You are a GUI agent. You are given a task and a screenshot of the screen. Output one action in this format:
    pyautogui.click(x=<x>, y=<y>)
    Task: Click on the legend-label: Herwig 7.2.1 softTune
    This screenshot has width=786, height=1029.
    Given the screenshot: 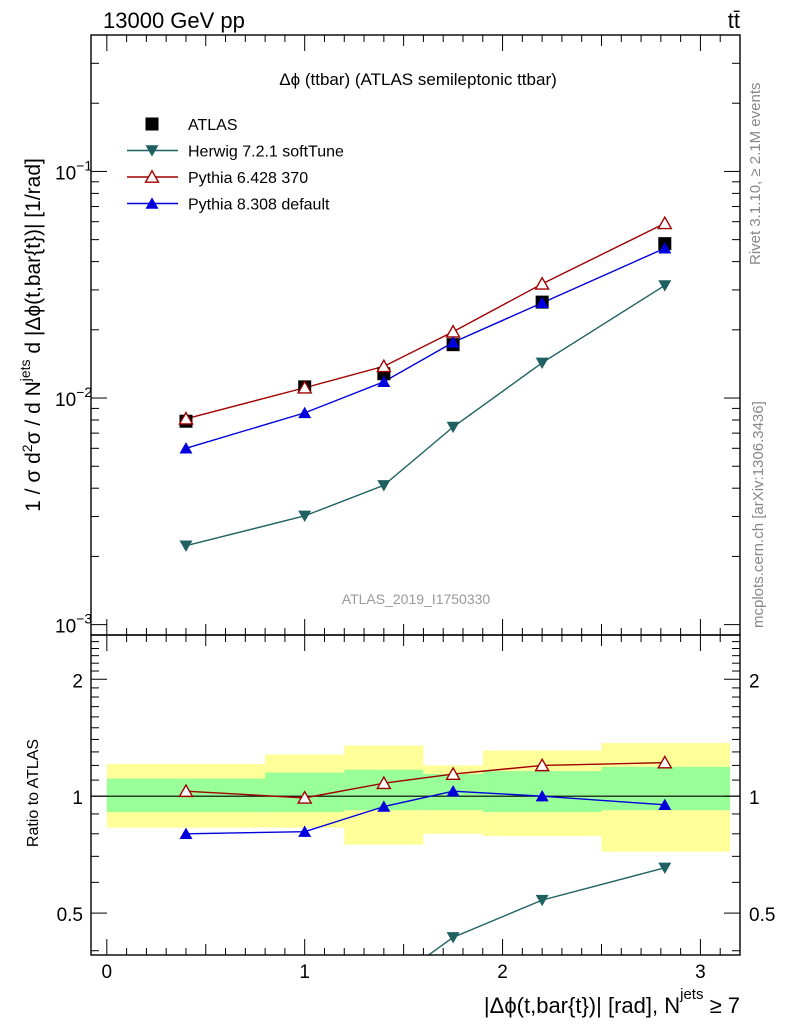 What is the action you would take?
    pyautogui.click(x=266, y=152)
    